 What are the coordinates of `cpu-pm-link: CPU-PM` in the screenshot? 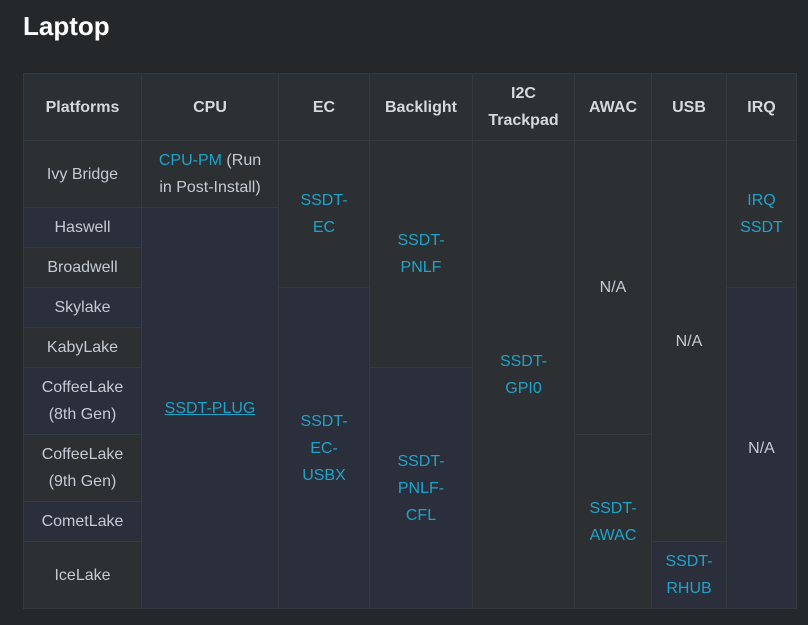 It's located at (190, 160).